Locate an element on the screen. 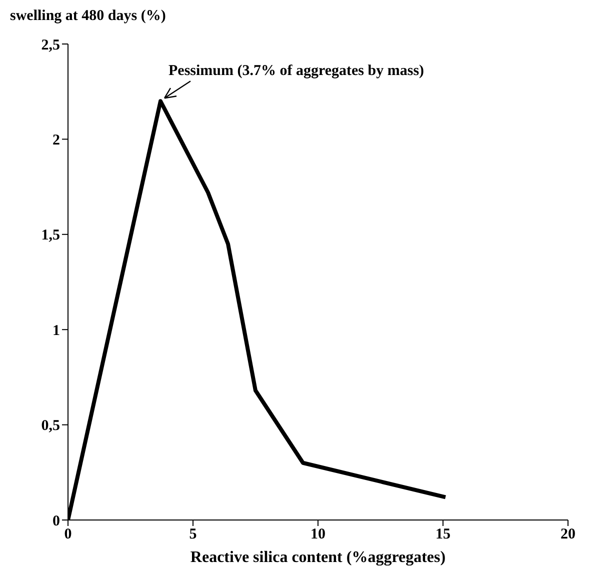 This screenshot has width=596, height=580. x-tick-label: 20 is located at coordinates (568, 534).